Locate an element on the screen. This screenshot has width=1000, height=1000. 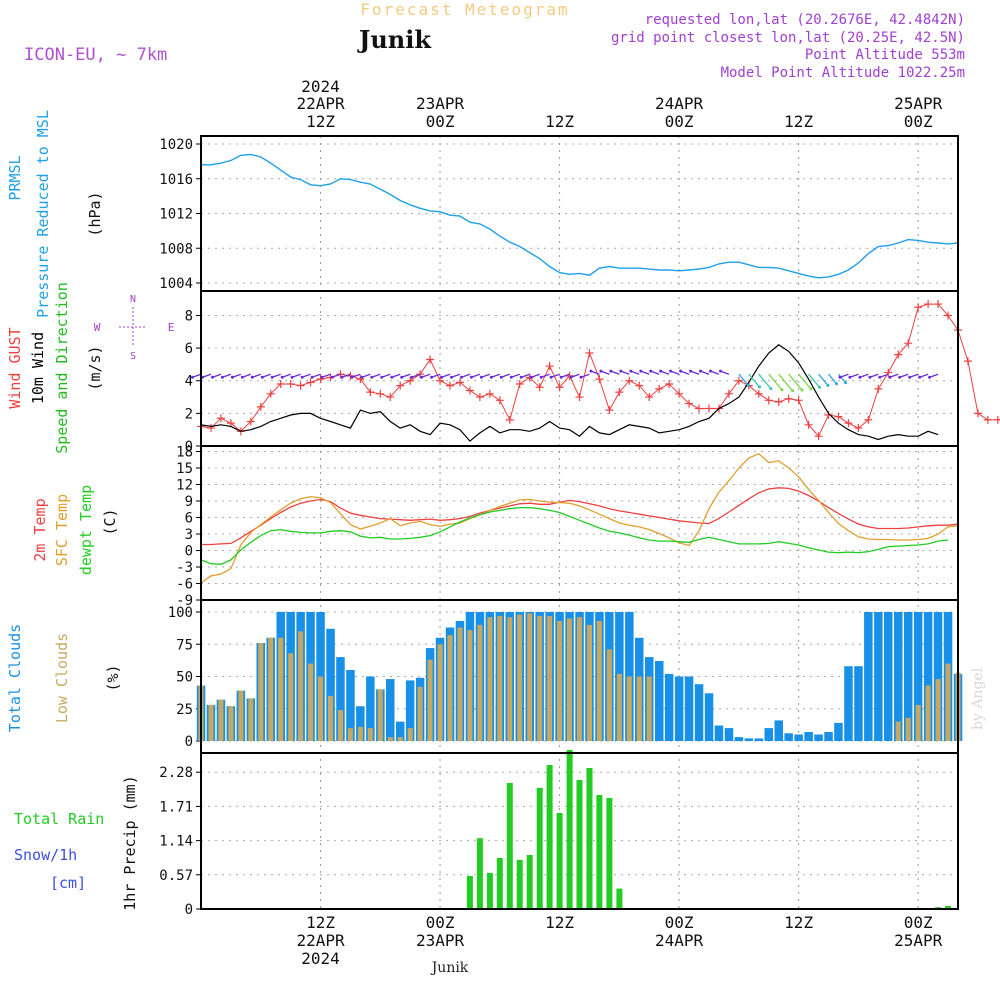
temp-sfc-line is located at coordinates (579, 518).